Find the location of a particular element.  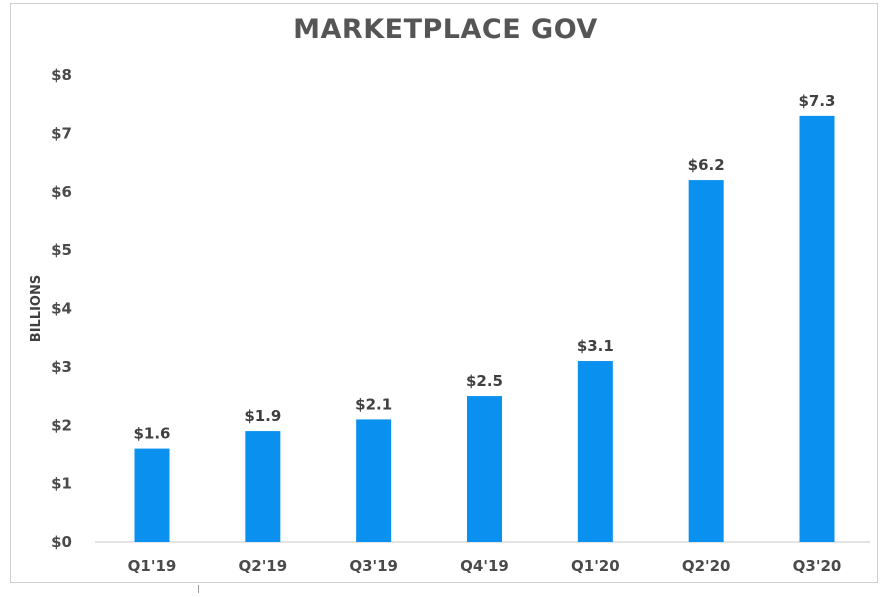

y-tick-label: $6 is located at coordinates (61, 192).